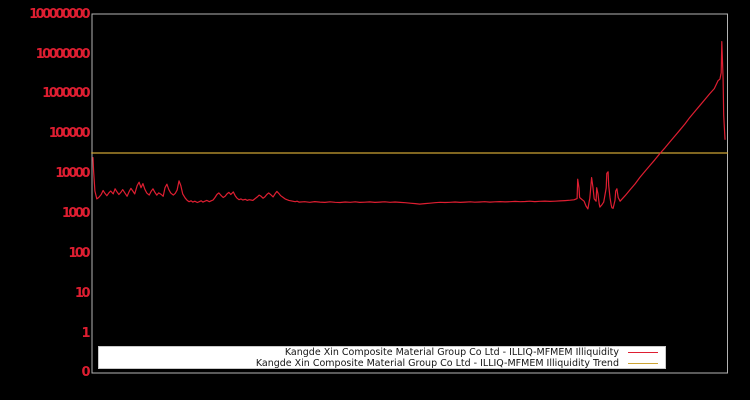  What do you see at coordinates (85, 372) in the screenshot?
I see `y-tick-label: 0` at bounding box center [85, 372].